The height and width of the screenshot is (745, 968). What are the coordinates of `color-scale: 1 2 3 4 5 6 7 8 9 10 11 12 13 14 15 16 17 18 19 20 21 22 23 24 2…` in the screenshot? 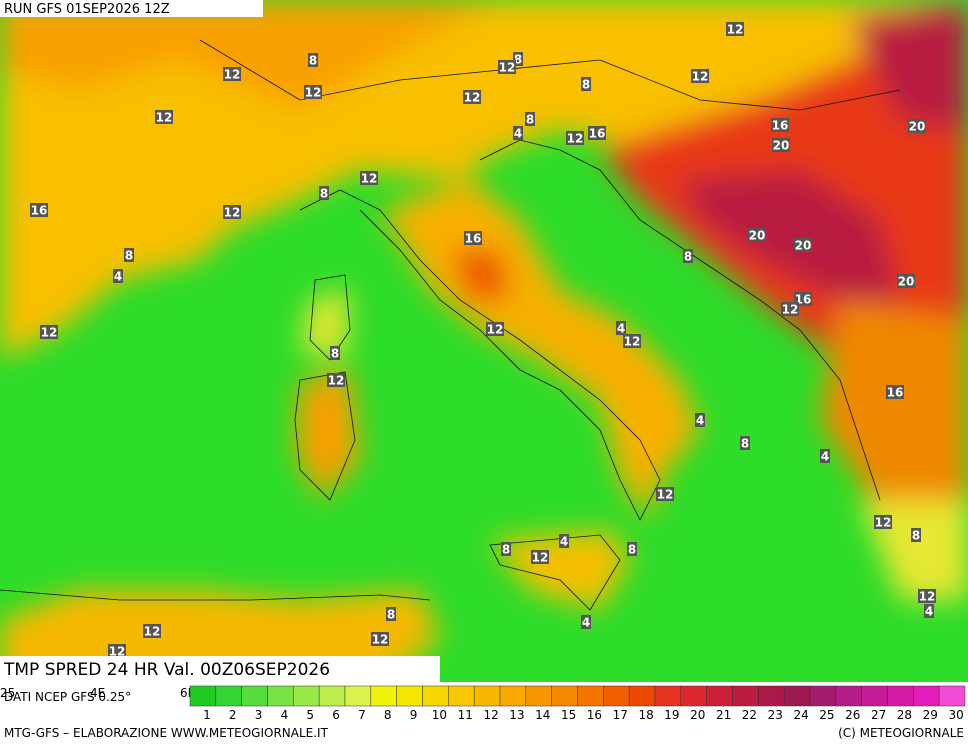 It's located at (577, 703).